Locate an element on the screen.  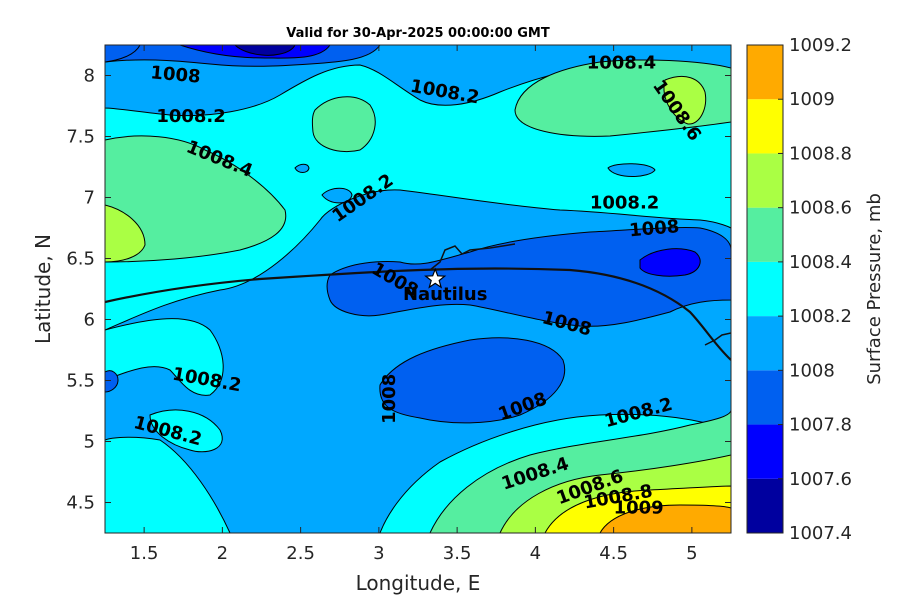
chart-title: Valid for 30-Apr-2025 00:00:00 GMT is located at coordinates (418, 33).